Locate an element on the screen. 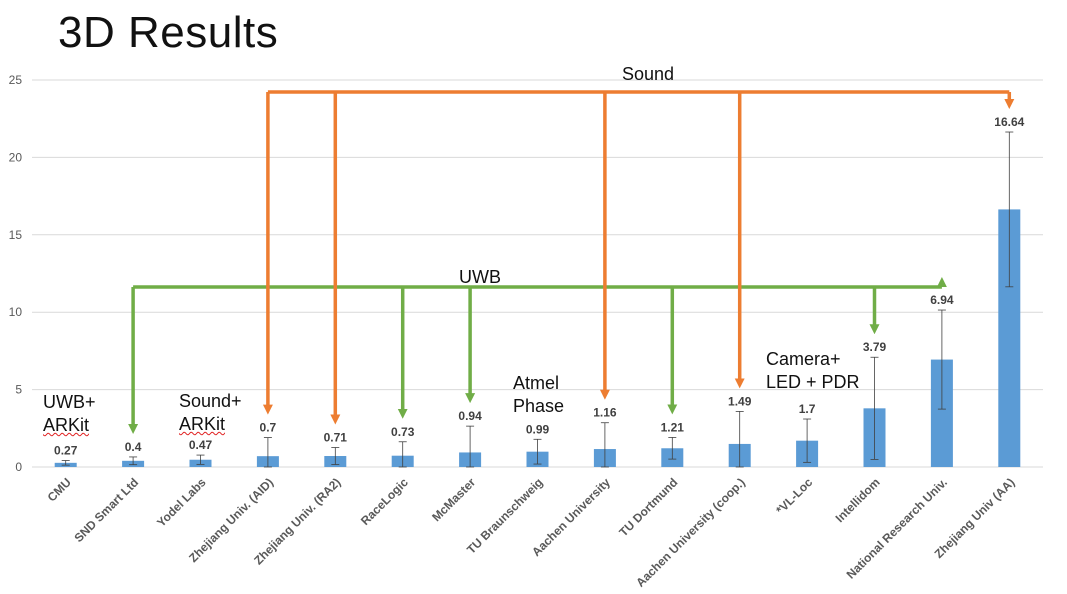 The width and height of the screenshot is (1067, 594). data-label: 0.47 is located at coordinates (201, 445).